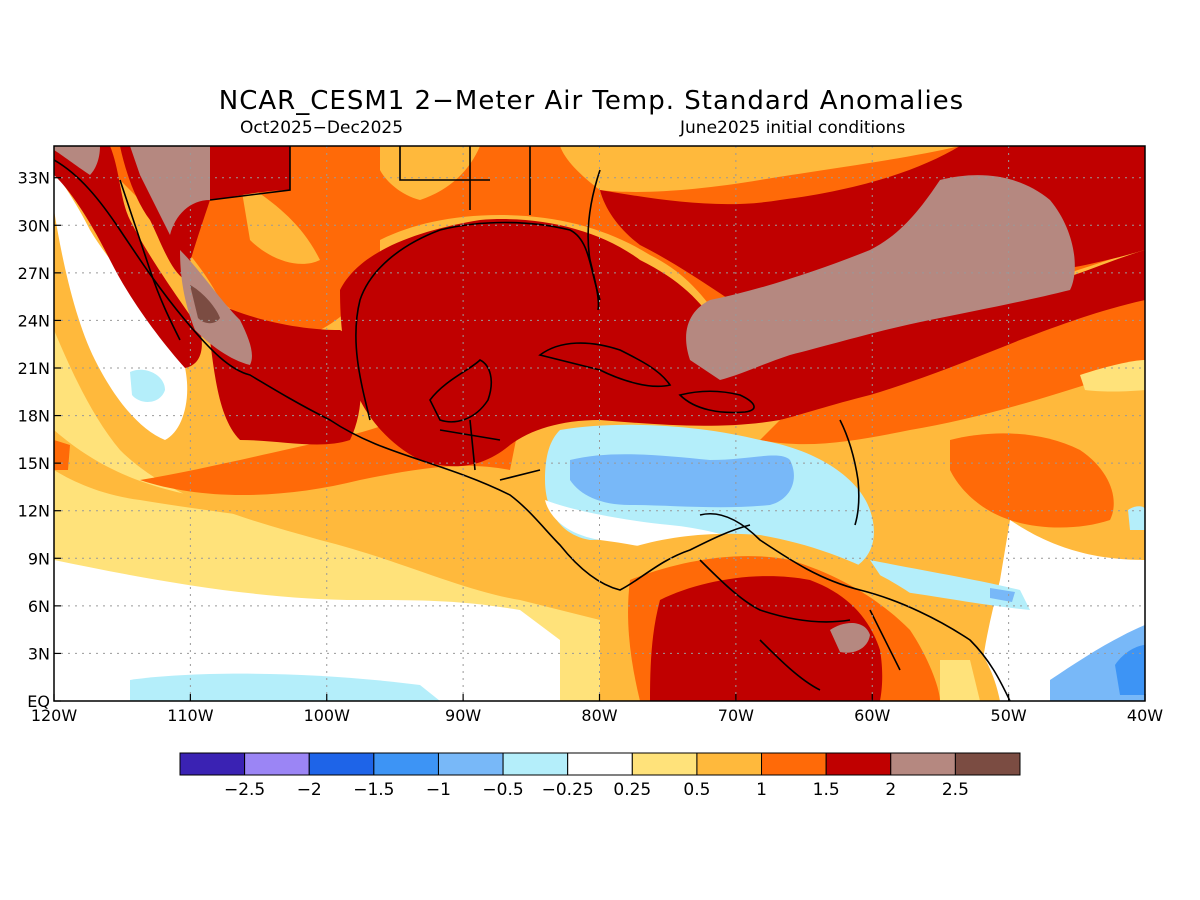 The image size is (1200, 900). I want to click on colorbar-label: −1.5, so click(373, 790).